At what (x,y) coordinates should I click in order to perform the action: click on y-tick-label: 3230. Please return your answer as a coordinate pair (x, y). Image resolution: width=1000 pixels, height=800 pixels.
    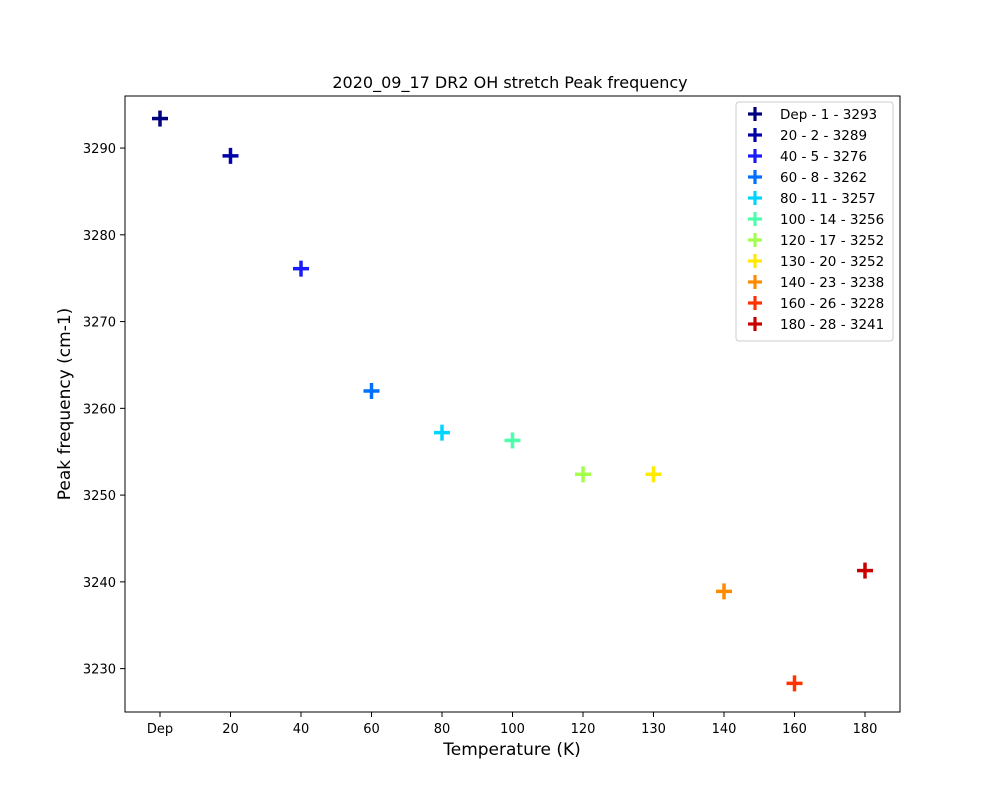
    Looking at the image, I should click on (99, 670).